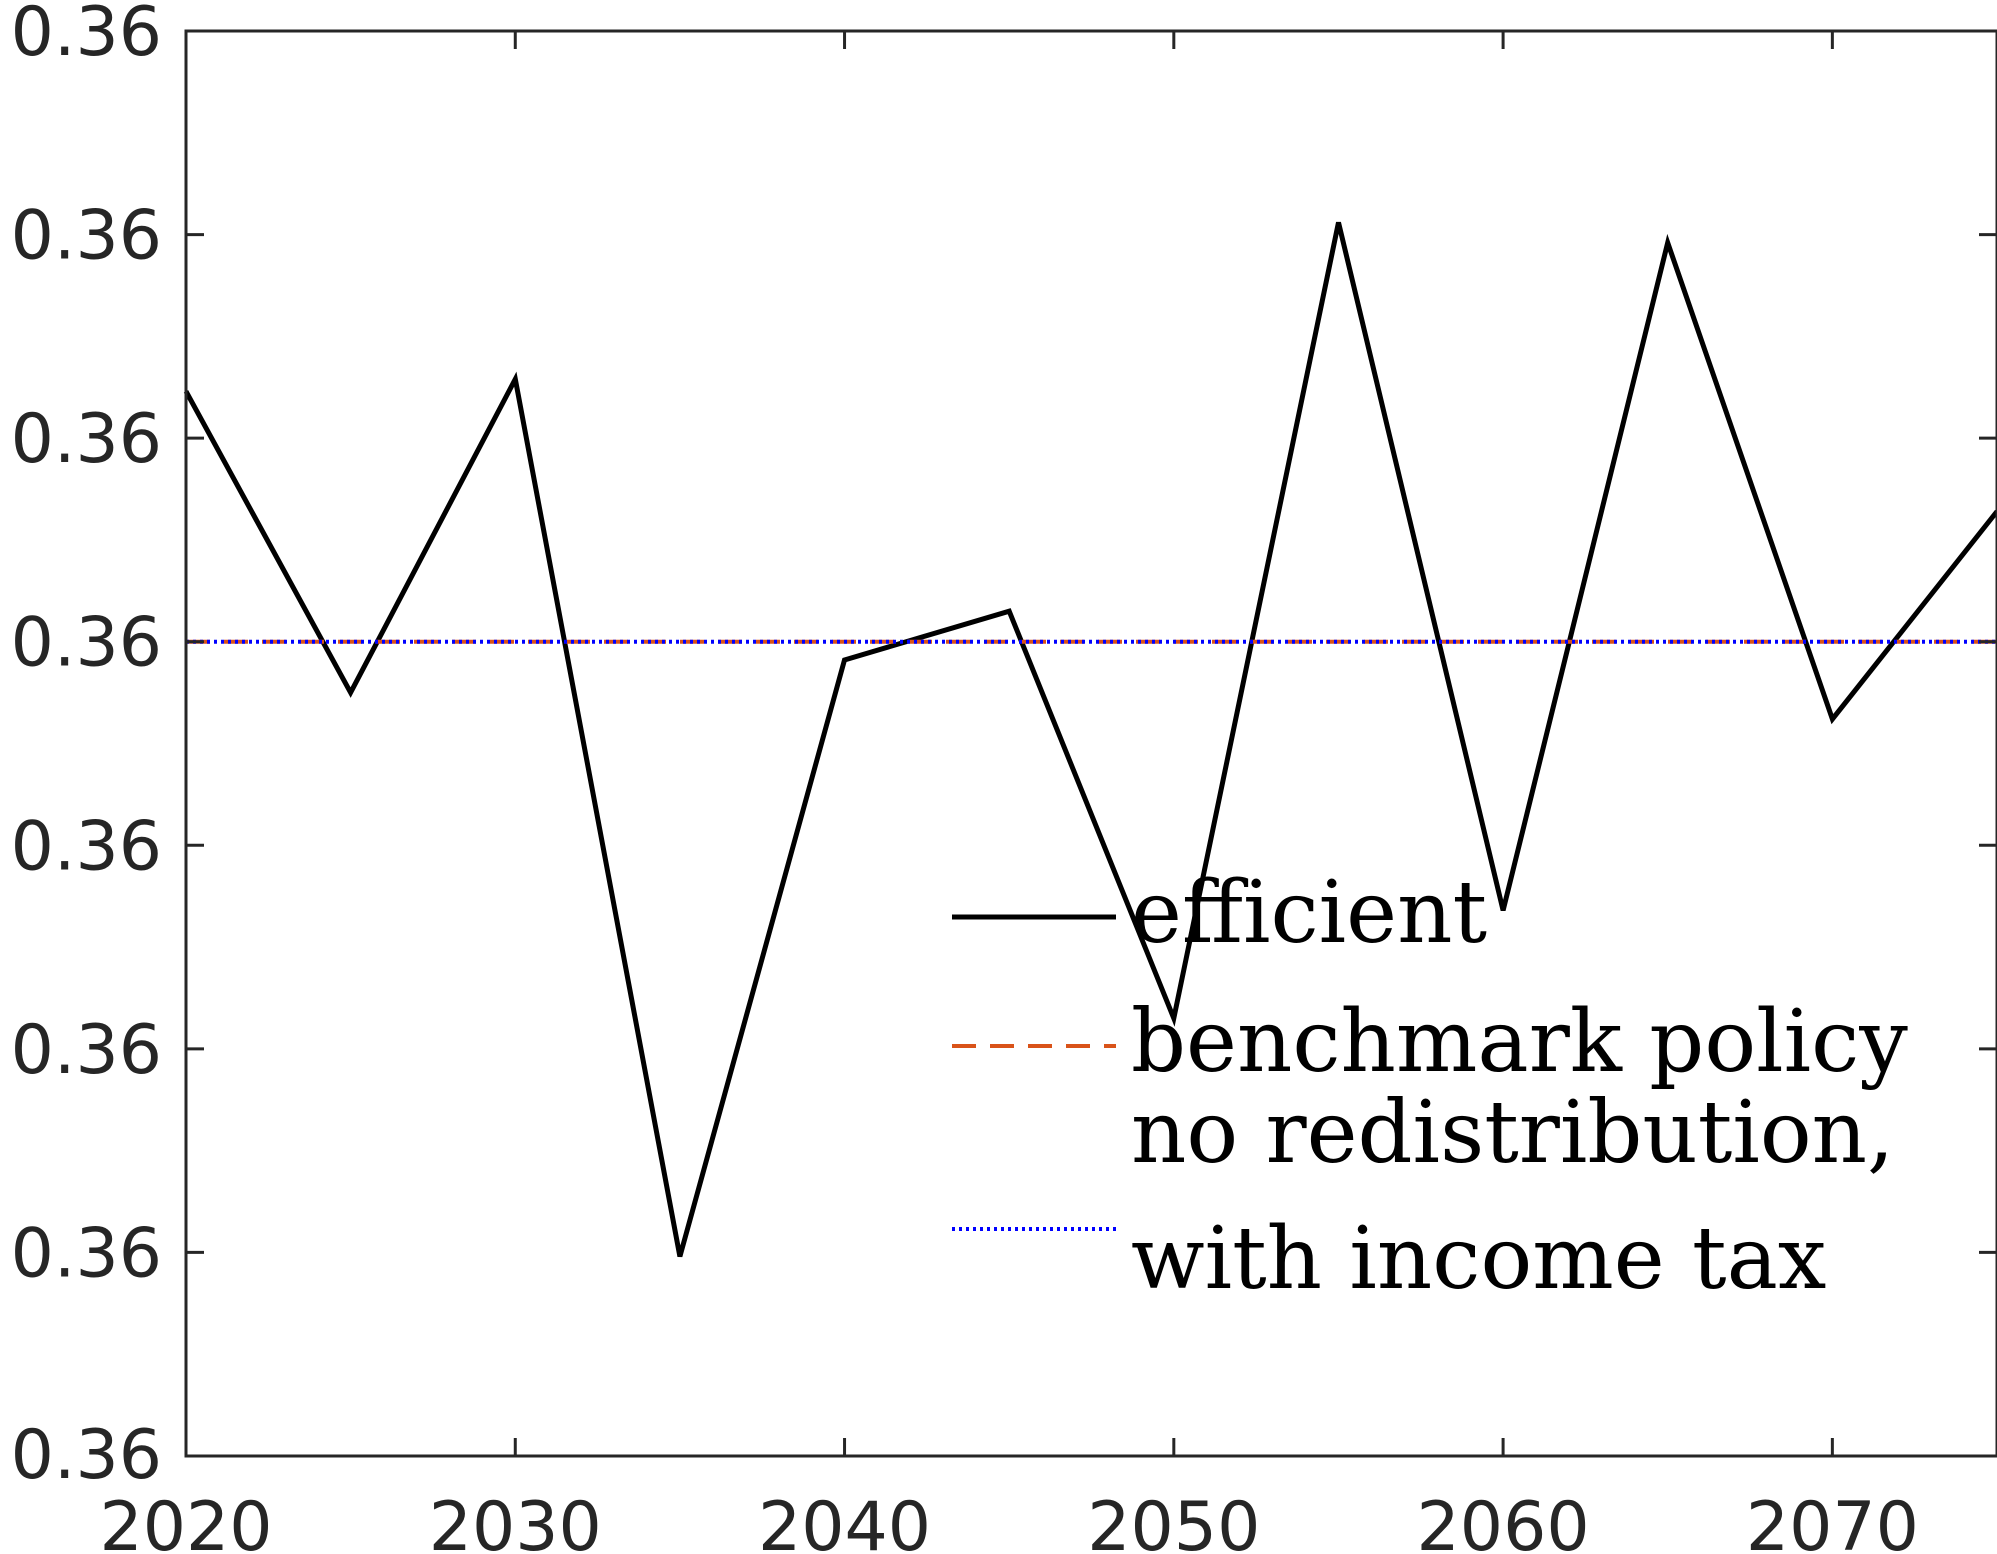 This screenshot has width=1997, height=1554. What do you see at coordinates (1512, 1133) in the screenshot?
I see `legend-label-2: no redistribution,` at bounding box center [1512, 1133].